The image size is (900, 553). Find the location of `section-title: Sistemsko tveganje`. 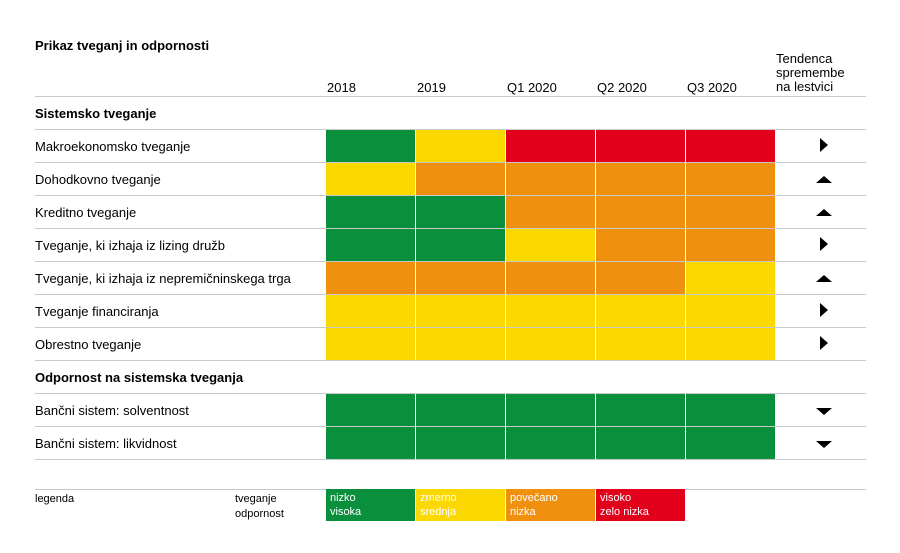

section-title: Sistemsko tveganje is located at coordinates (96, 113).